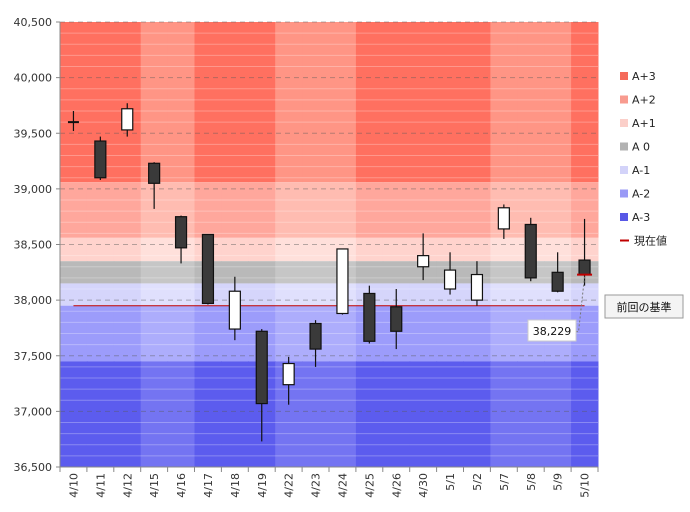 The width and height of the screenshot is (690, 512). I want to click on legend-label: 現在値, so click(650, 241).